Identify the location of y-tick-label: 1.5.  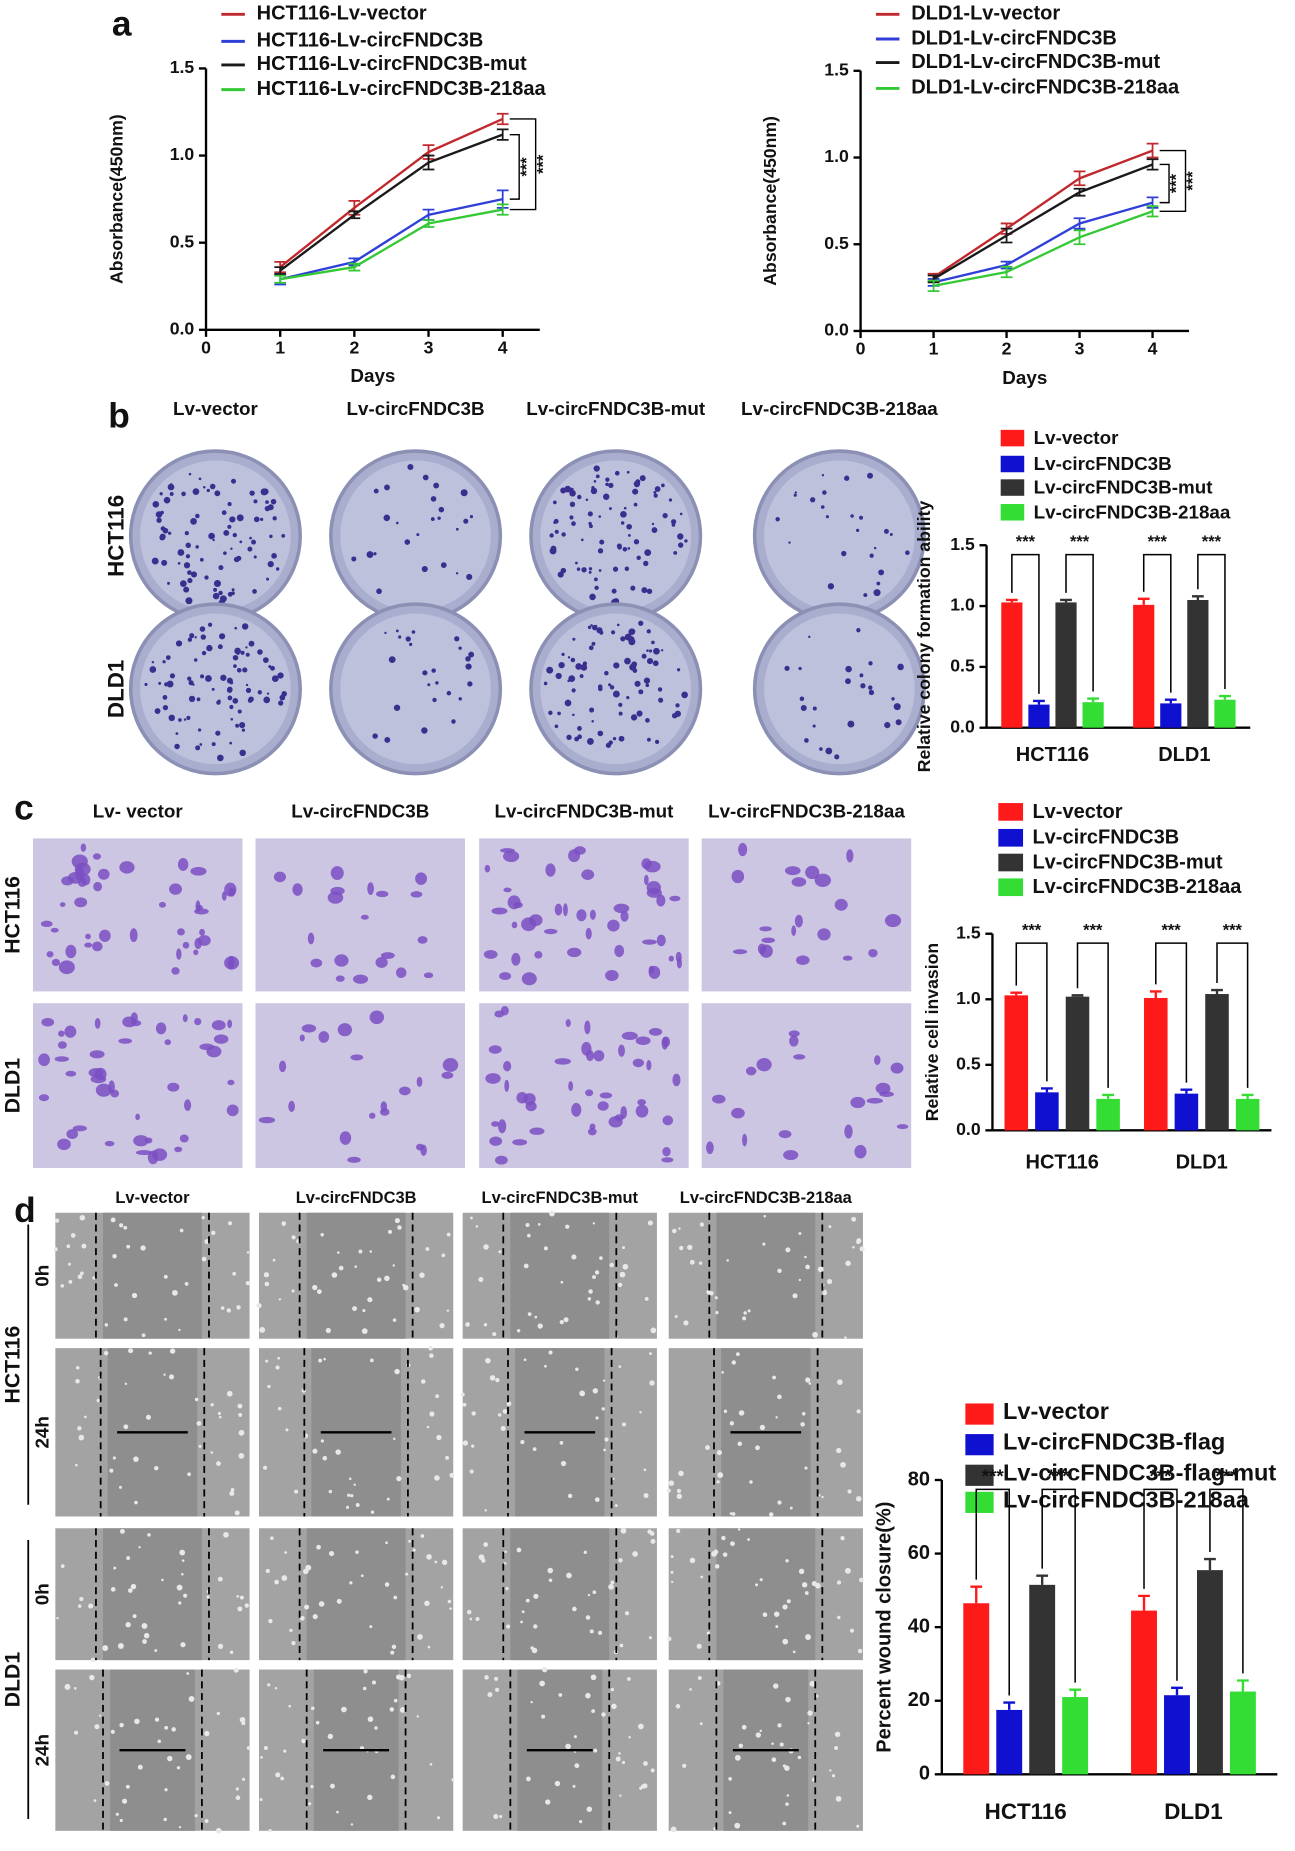
(836, 69).